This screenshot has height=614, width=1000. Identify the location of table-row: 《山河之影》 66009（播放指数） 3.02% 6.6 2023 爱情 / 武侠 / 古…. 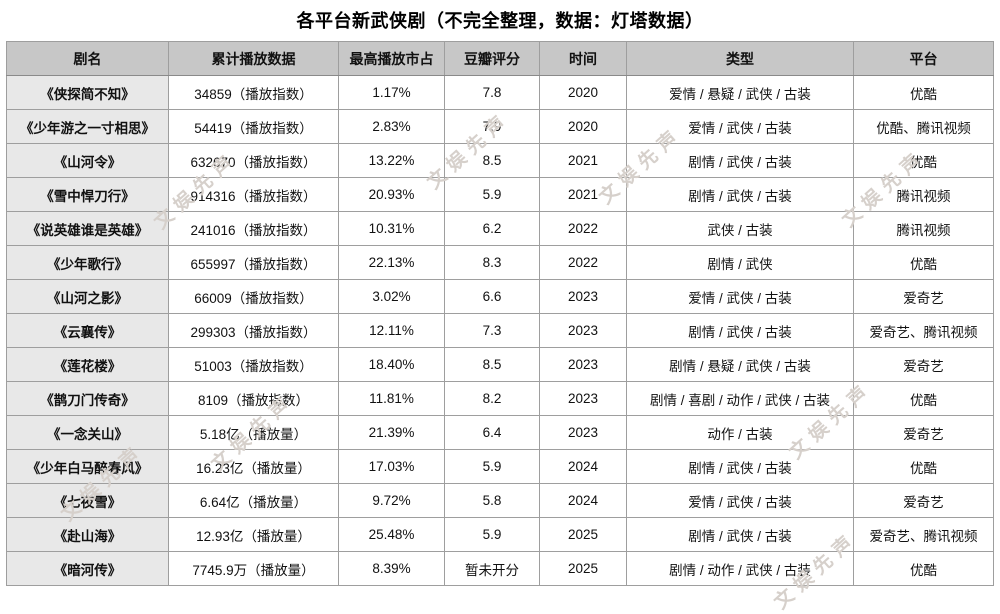
(500, 296).